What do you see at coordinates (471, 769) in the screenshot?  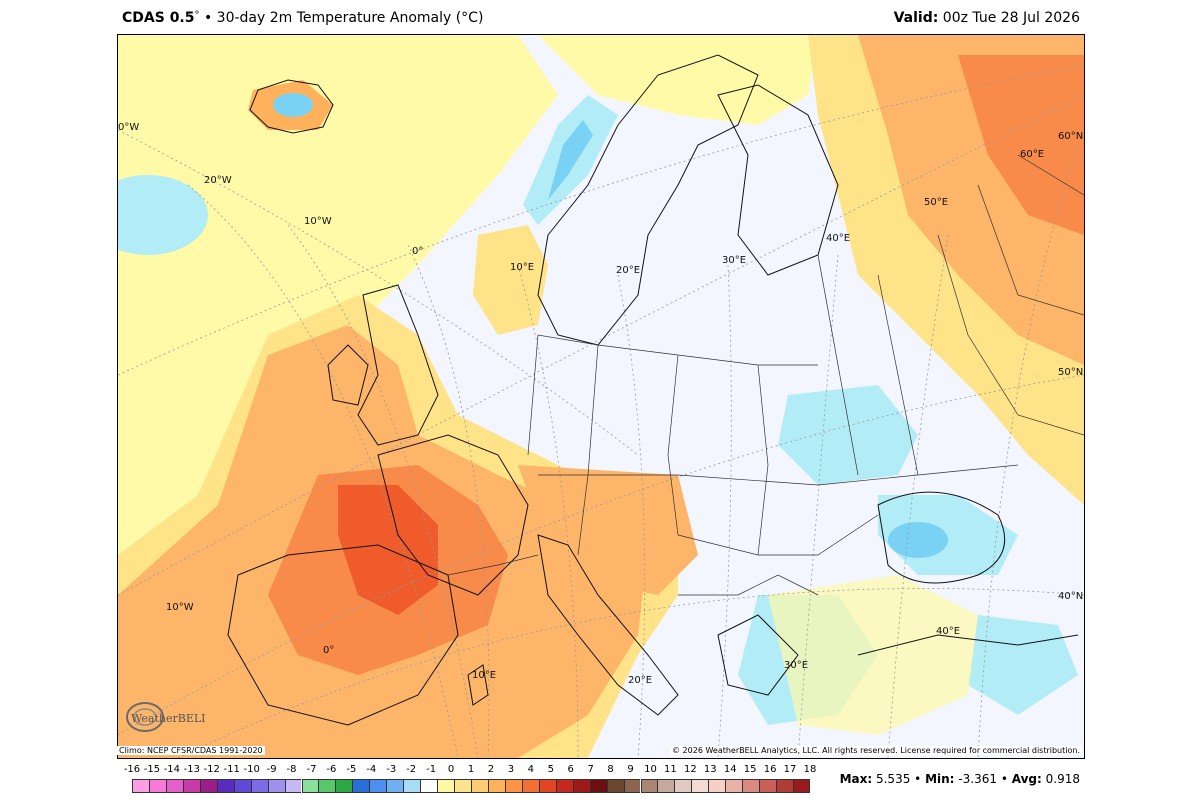 I see `legend-tick: 1` at bounding box center [471, 769].